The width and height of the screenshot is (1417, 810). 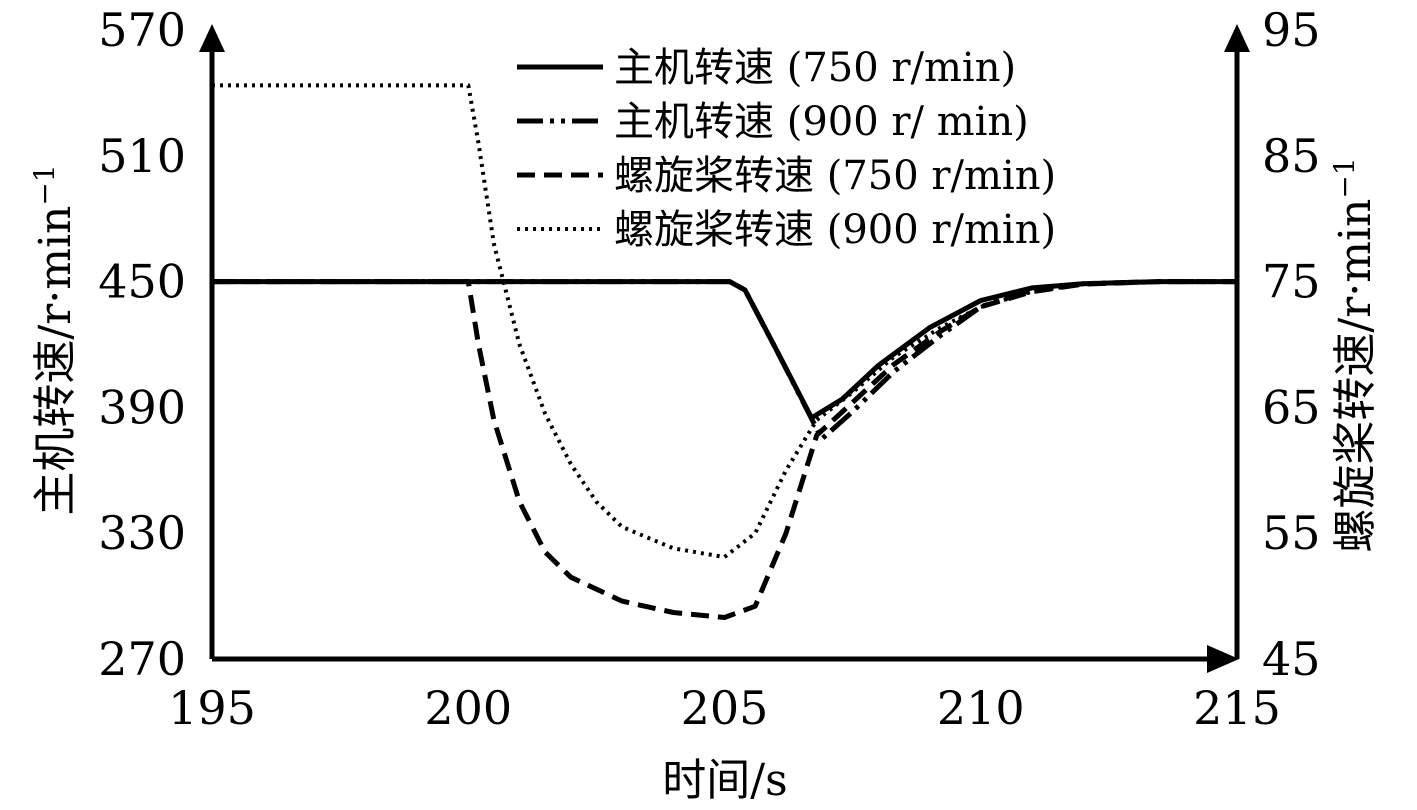 I want to click on x-tick-label: 200, so click(x=468, y=708).